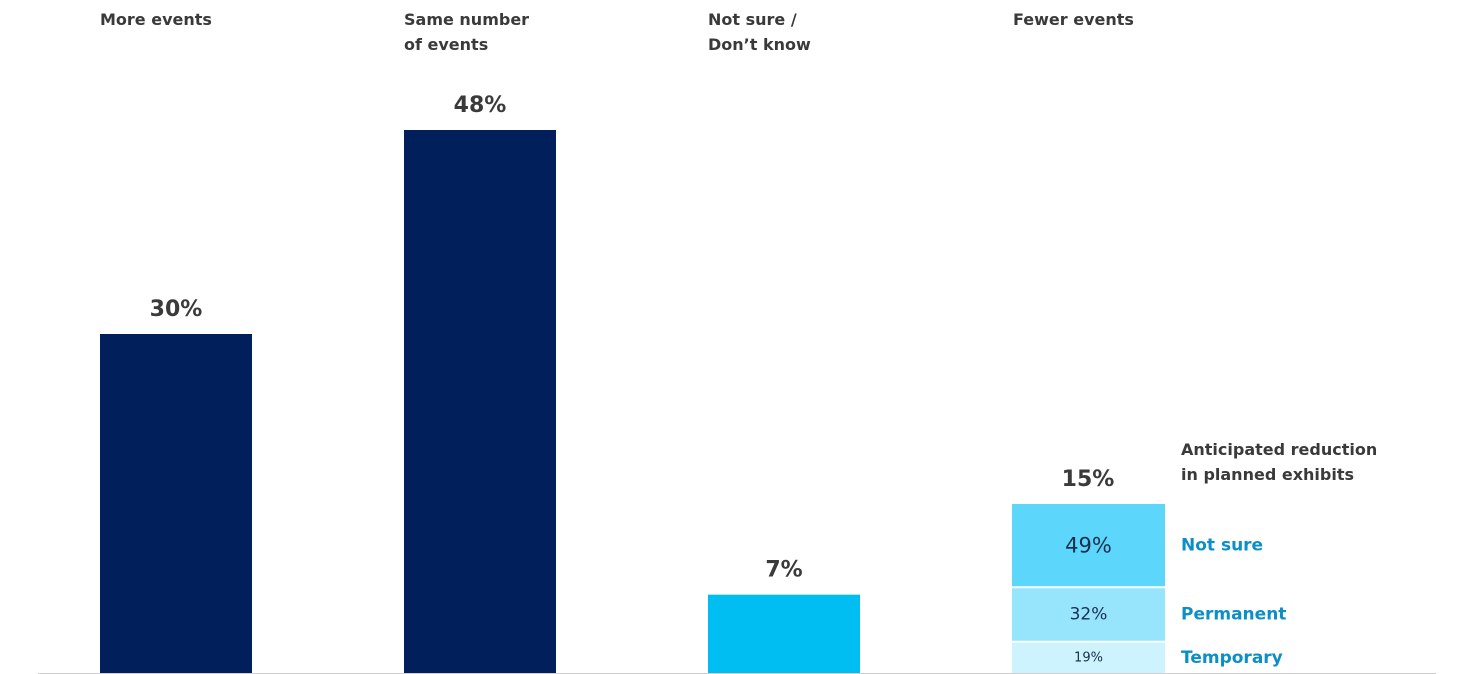  I want to click on category-label-same-number: Same number of events, so click(467, 32).